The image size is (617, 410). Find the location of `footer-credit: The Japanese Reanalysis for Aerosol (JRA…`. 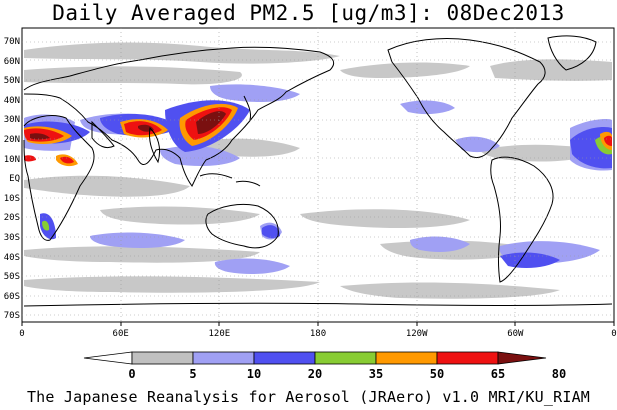

footer-credit: The Japanese Reanalysis for Aerosol (JRA… is located at coordinates (308, 397).